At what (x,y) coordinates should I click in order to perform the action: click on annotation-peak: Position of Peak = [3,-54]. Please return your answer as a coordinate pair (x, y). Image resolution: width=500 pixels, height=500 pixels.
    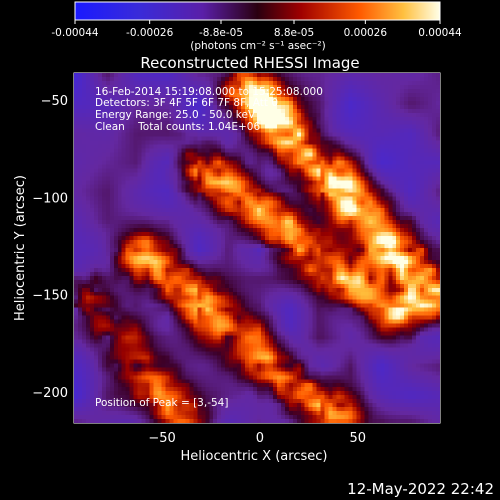
    Looking at the image, I should click on (162, 403).